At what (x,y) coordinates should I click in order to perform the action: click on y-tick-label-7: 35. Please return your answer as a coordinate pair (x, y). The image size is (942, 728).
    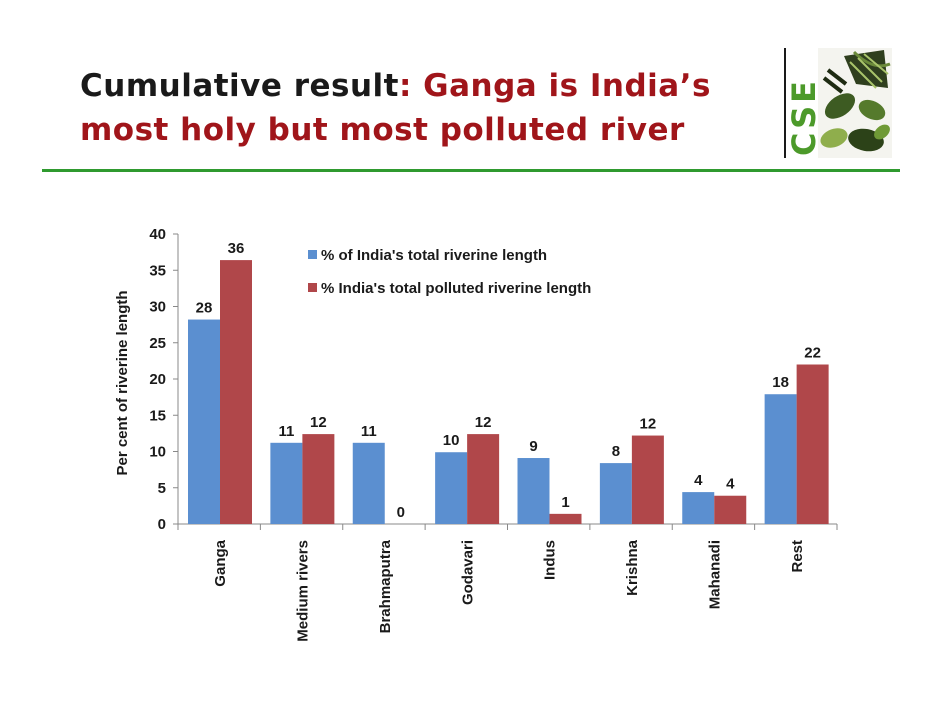
    Looking at the image, I should click on (157, 270).